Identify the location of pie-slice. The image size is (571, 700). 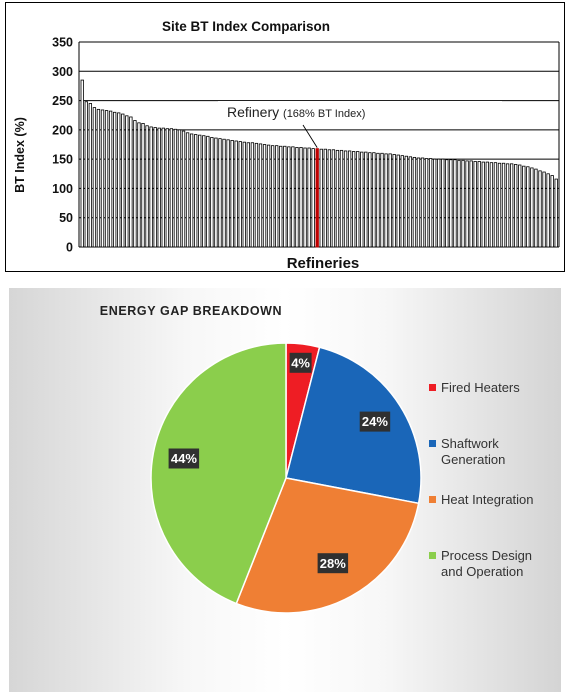
(353, 425).